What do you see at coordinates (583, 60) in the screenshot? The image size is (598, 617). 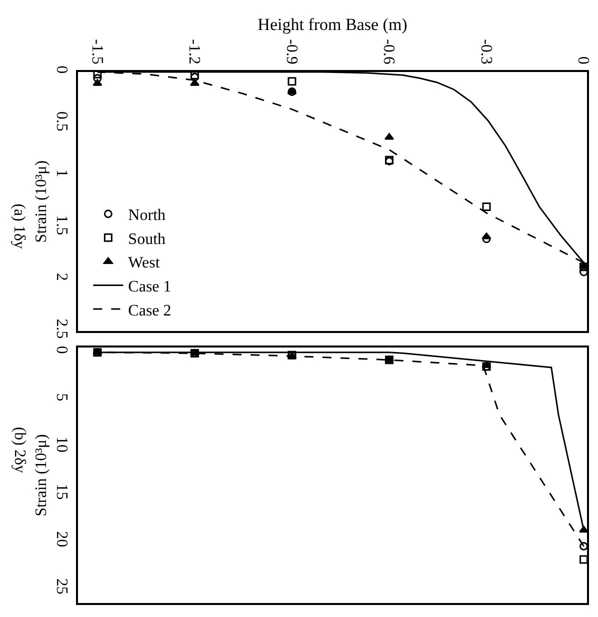 I see `x-tick-label: 0` at bounding box center [583, 60].